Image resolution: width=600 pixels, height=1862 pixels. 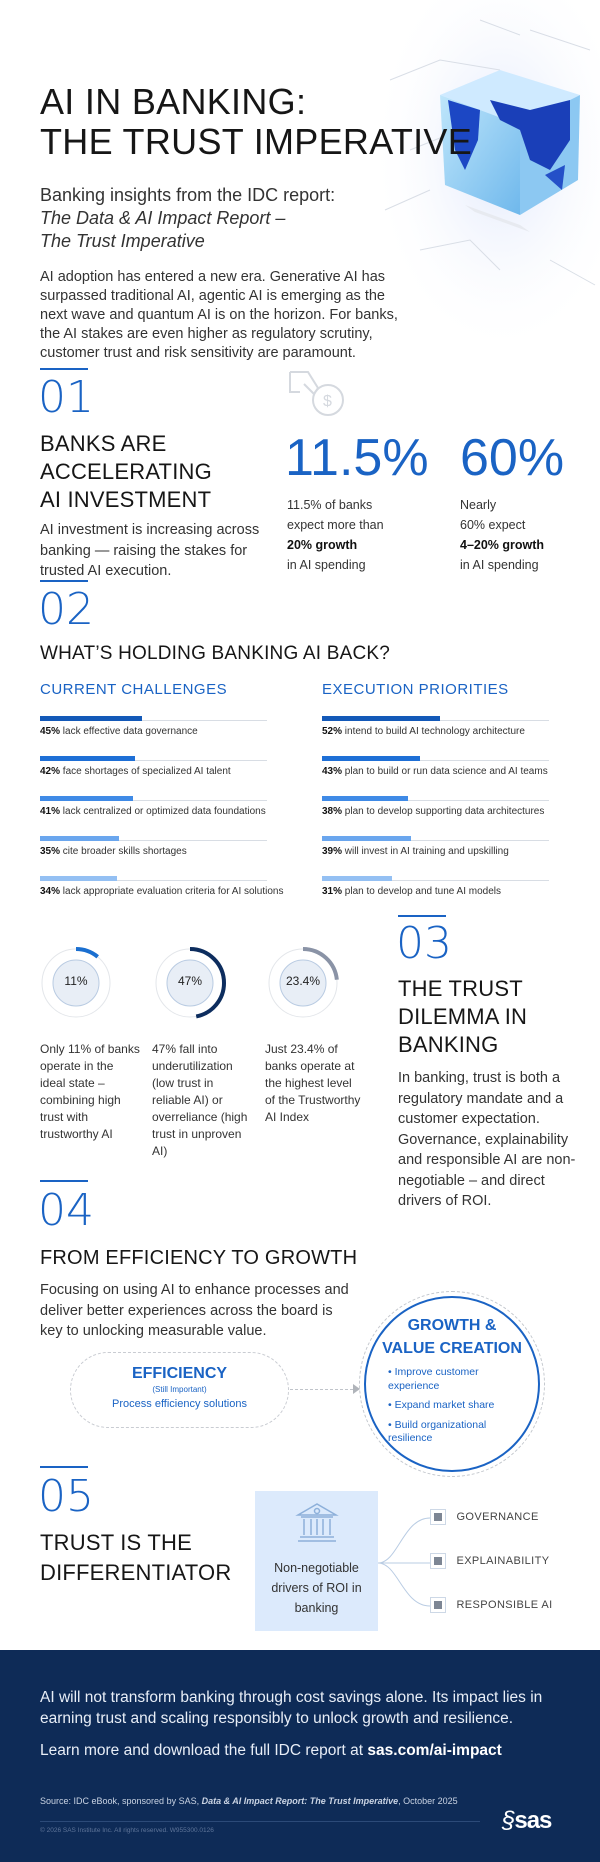 I want to click on stat-value: 60%, so click(x=512, y=458).